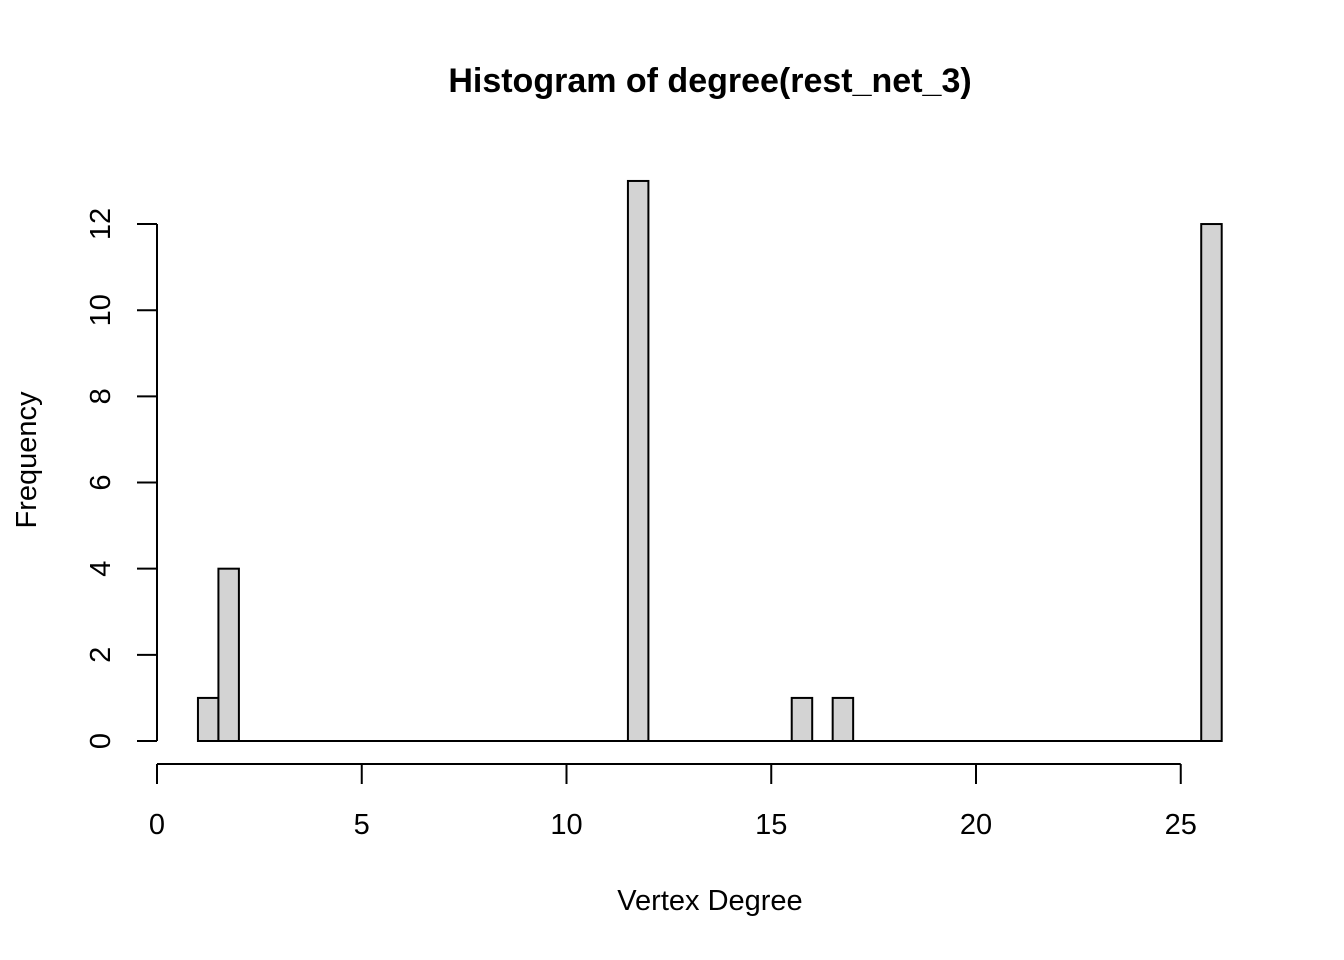 The height and width of the screenshot is (960, 1344). Describe the element at coordinates (101, 741) in the screenshot. I see `y-tick-label: 0` at that location.